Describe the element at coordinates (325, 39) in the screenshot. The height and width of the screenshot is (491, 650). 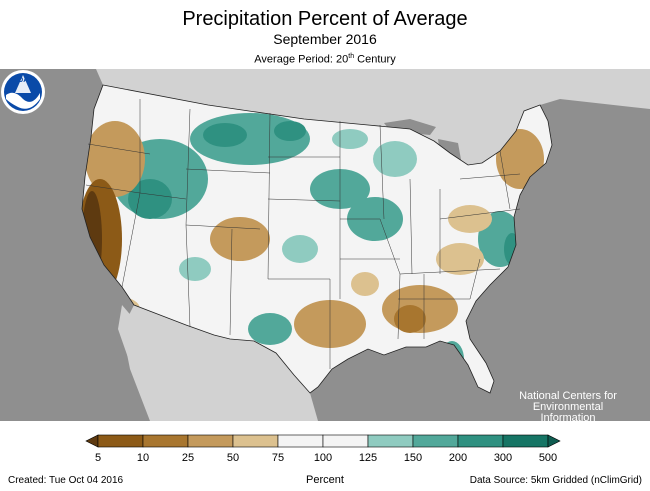
I see `page-subtitle: September 2016` at that location.